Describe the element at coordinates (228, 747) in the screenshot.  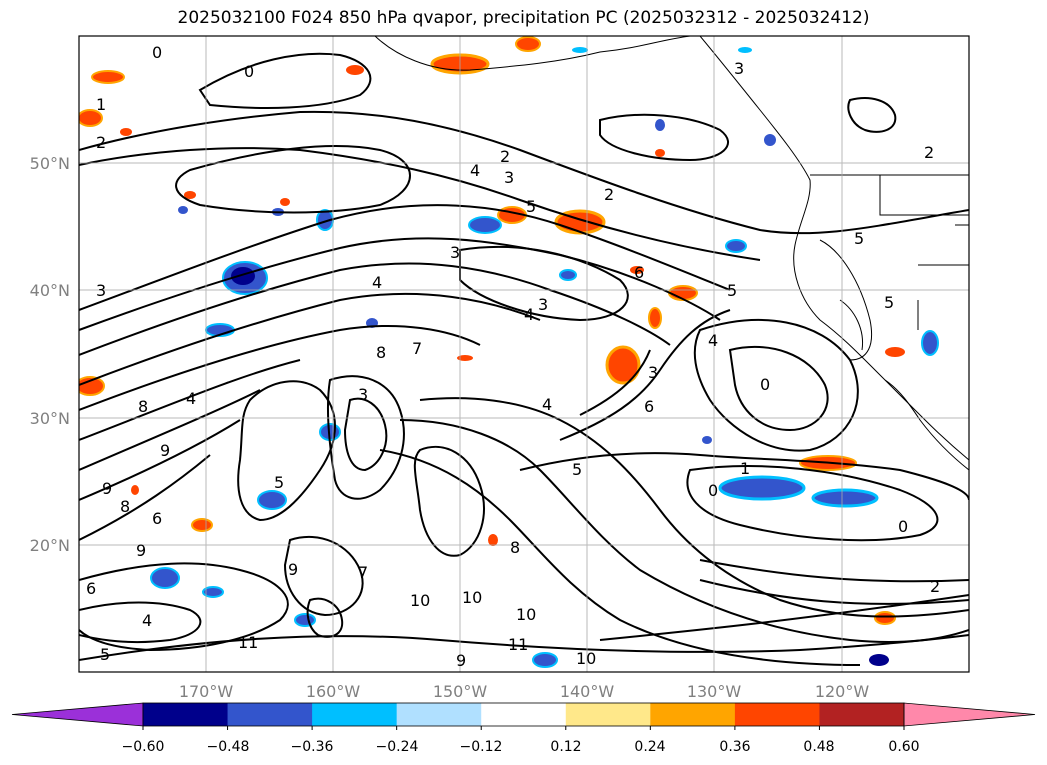
I see `colorbar-tick-label: −0.48` at that location.